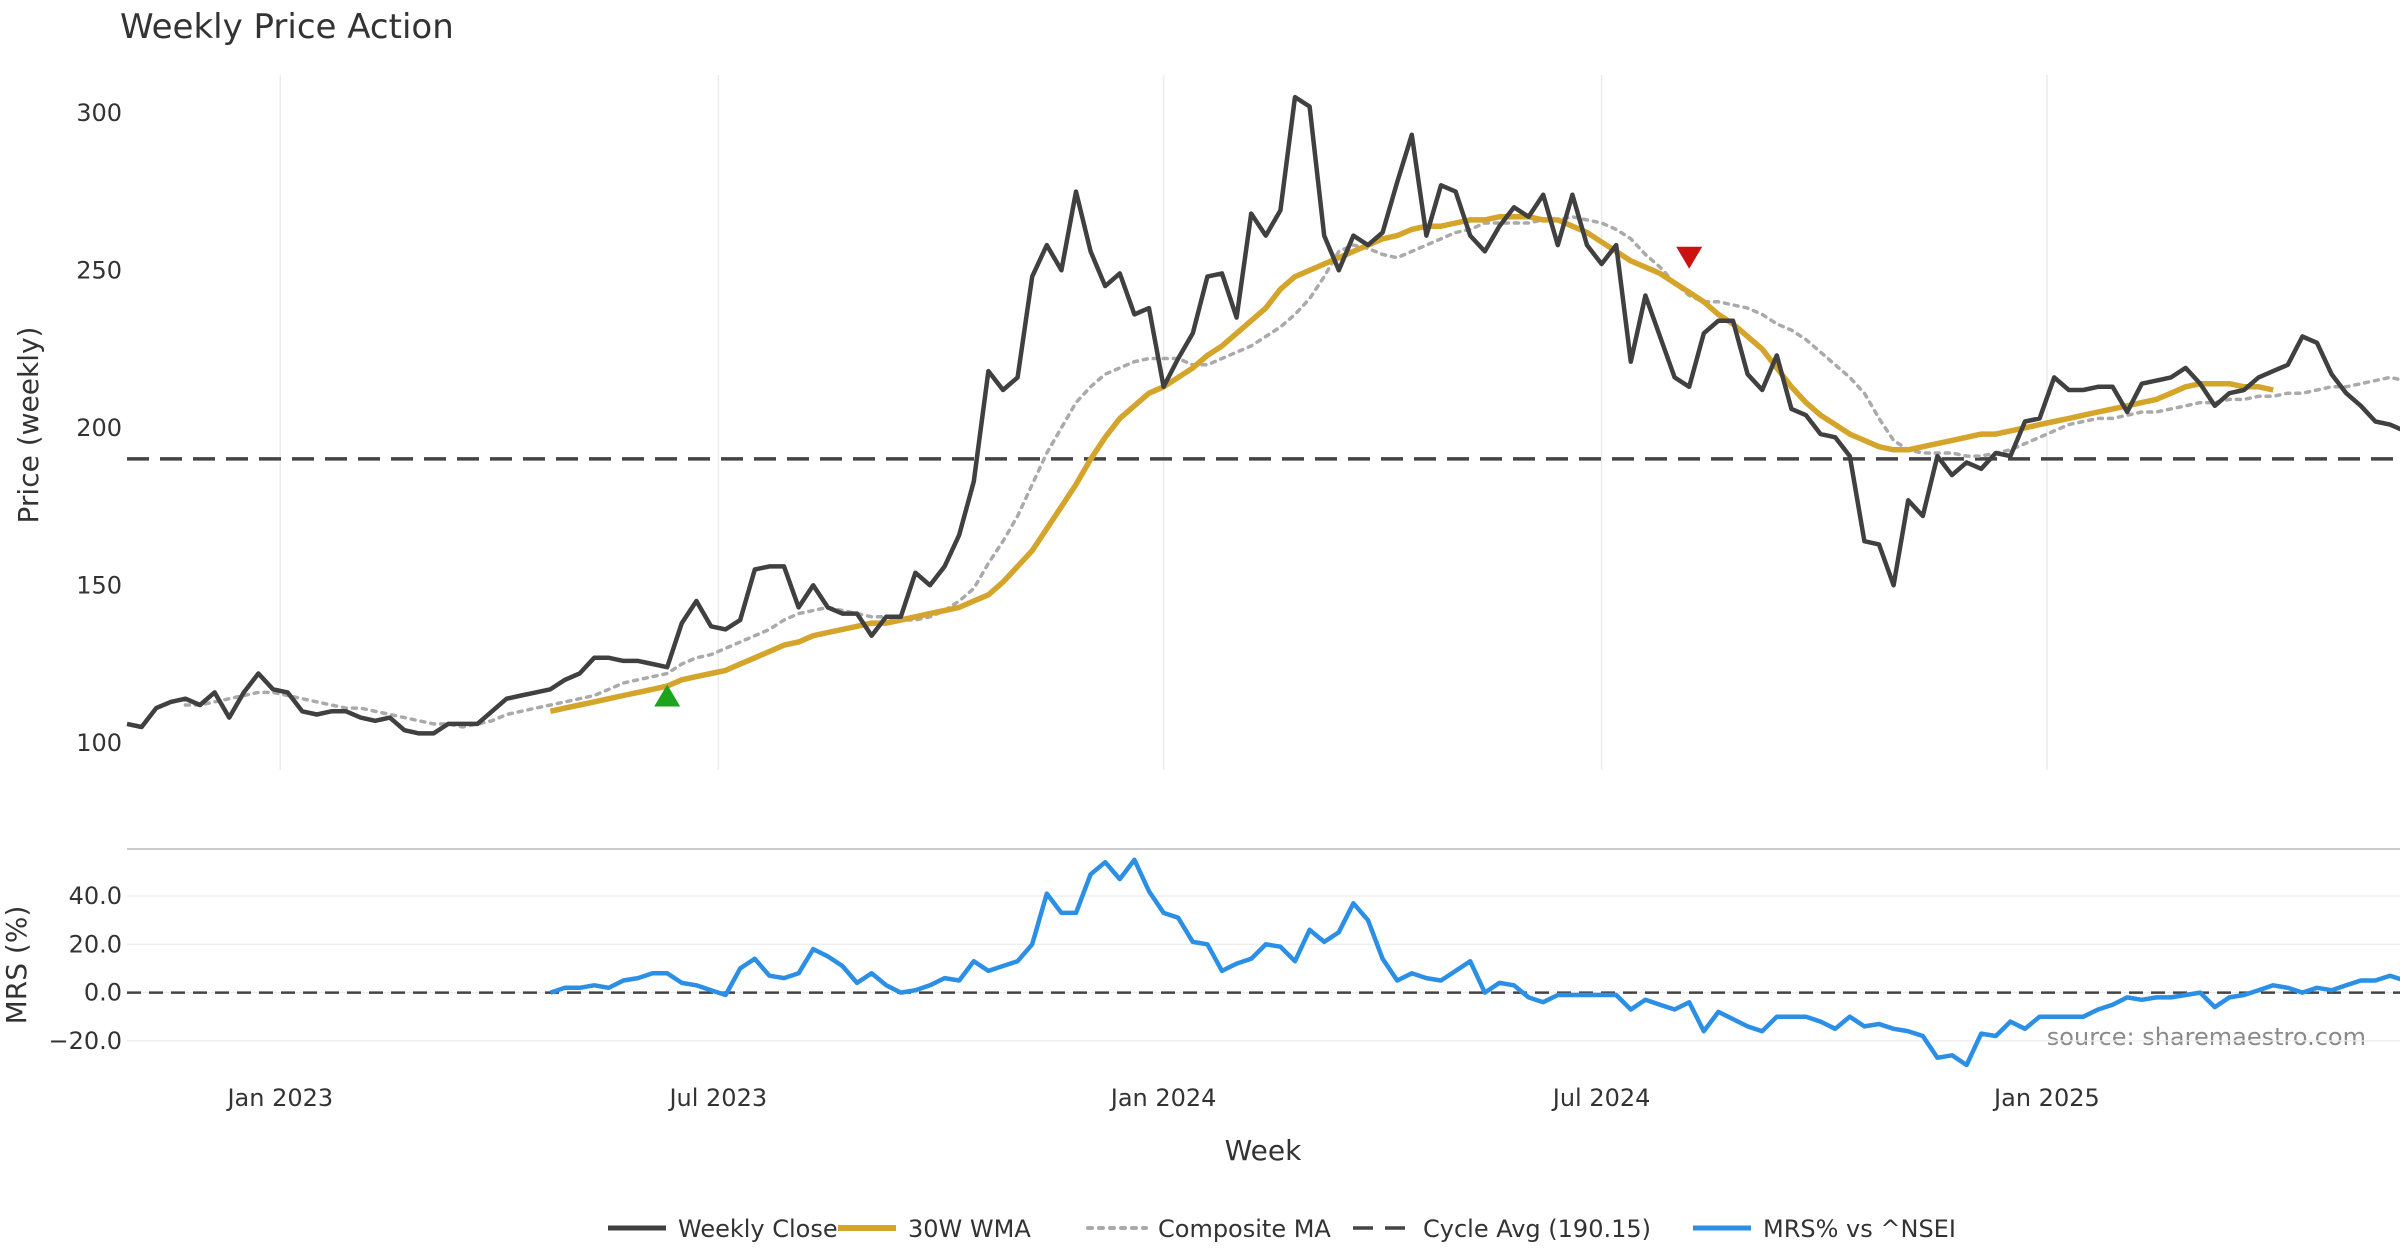 The height and width of the screenshot is (1260, 2400). Describe the element at coordinates (287, 27) in the screenshot. I see `chart-title: Weekly Price Action` at that location.